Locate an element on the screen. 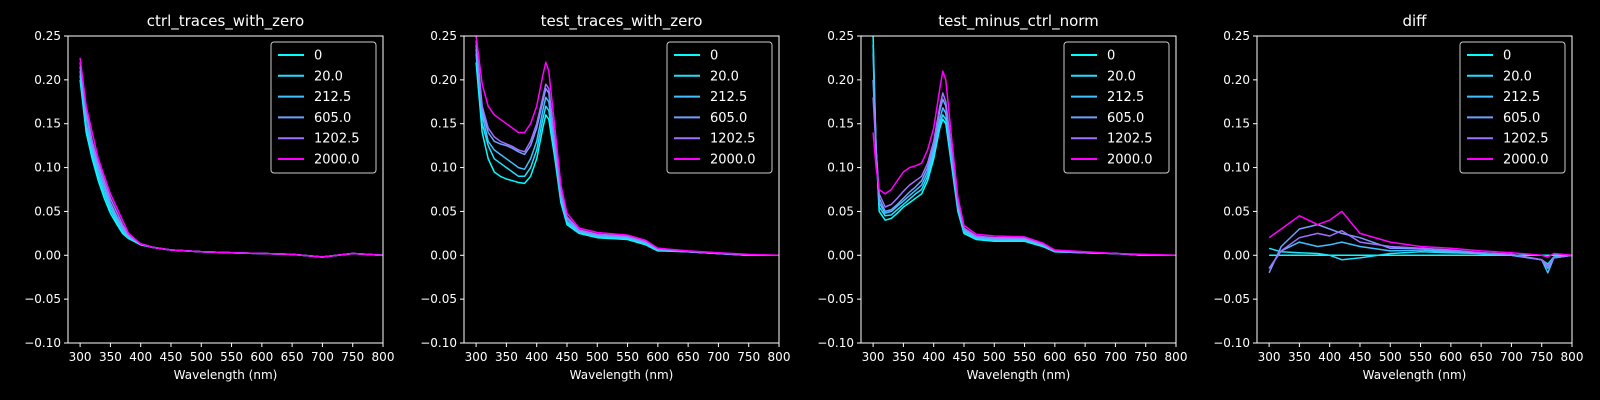 The height and width of the screenshot is (400, 1600). chart-title: ctrl_traces_with_zero is located at coordinates (225, 21).